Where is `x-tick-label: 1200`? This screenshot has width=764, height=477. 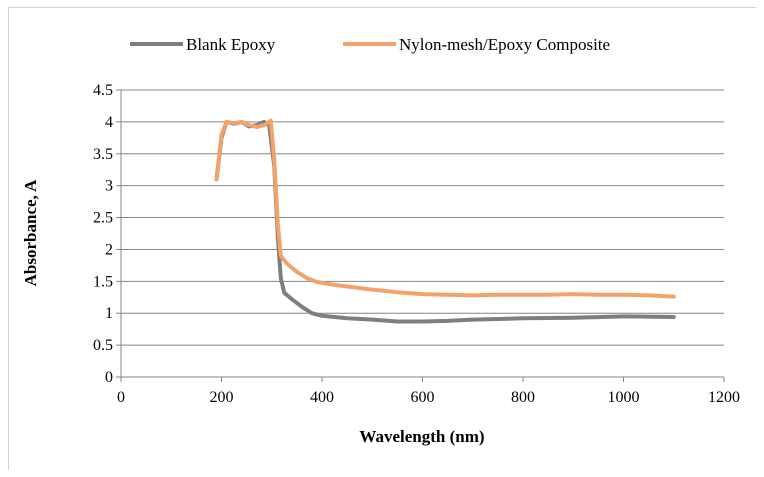
x-tick-label: 1200 is located at coordinates (724, 397).